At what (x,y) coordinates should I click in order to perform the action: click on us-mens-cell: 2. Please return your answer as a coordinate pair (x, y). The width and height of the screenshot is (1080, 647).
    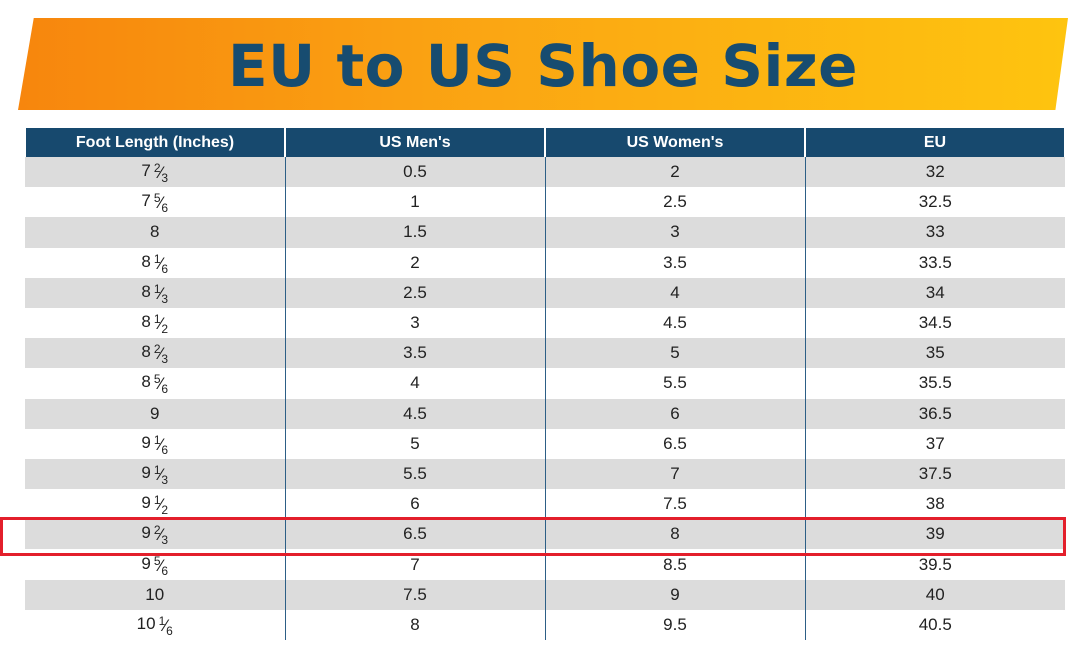
    Looking at the image, I should click on (415, 262).